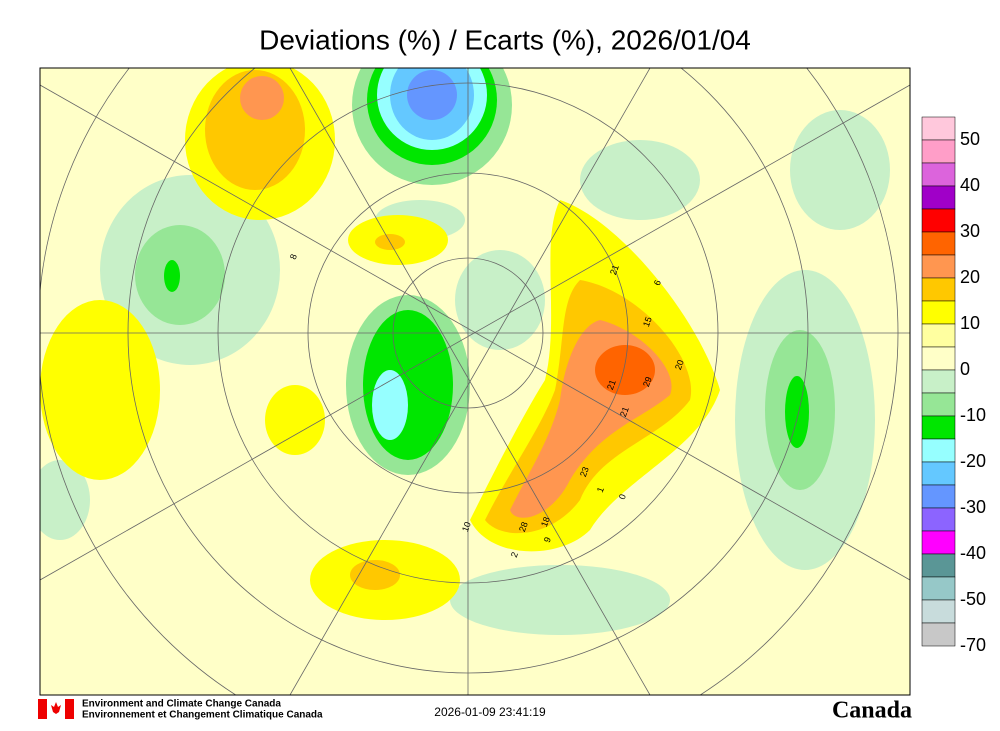 The height and width of the screenshot is (731, 1000). What do you see at coordinates (970, 139) in the screenshot?
I see `colorbar-label: 50` at bounding box center [970, 139].